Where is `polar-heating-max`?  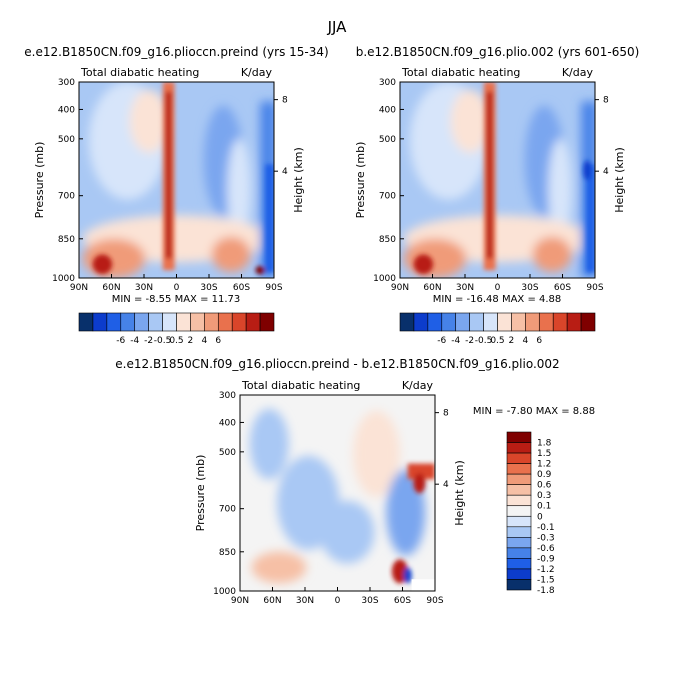
polar-heating-max is located at coordinates (419, 483).